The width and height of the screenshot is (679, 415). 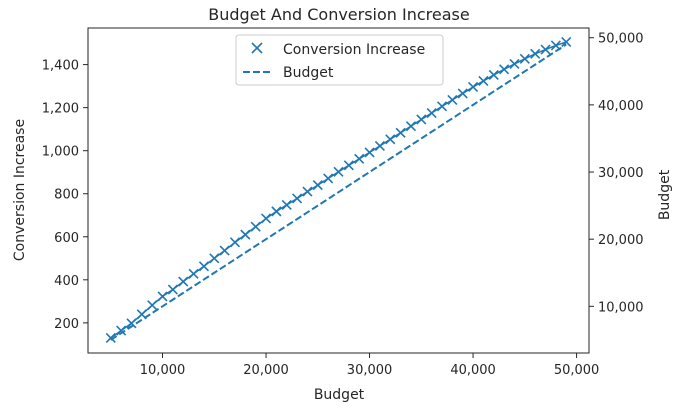 I want to click on legend: Conversion Increase Budget, so click(x=339, y=60).